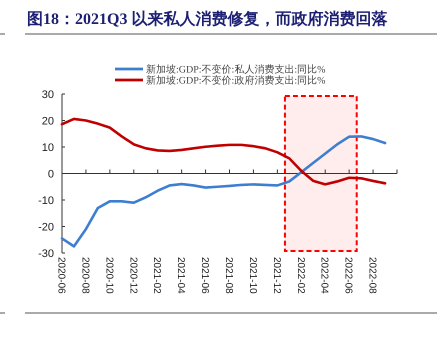  What do you see at coordinates (300, 275) in the screenshot?
I see `x-tick-label: 2022-02` at bounding box center [300, 275].